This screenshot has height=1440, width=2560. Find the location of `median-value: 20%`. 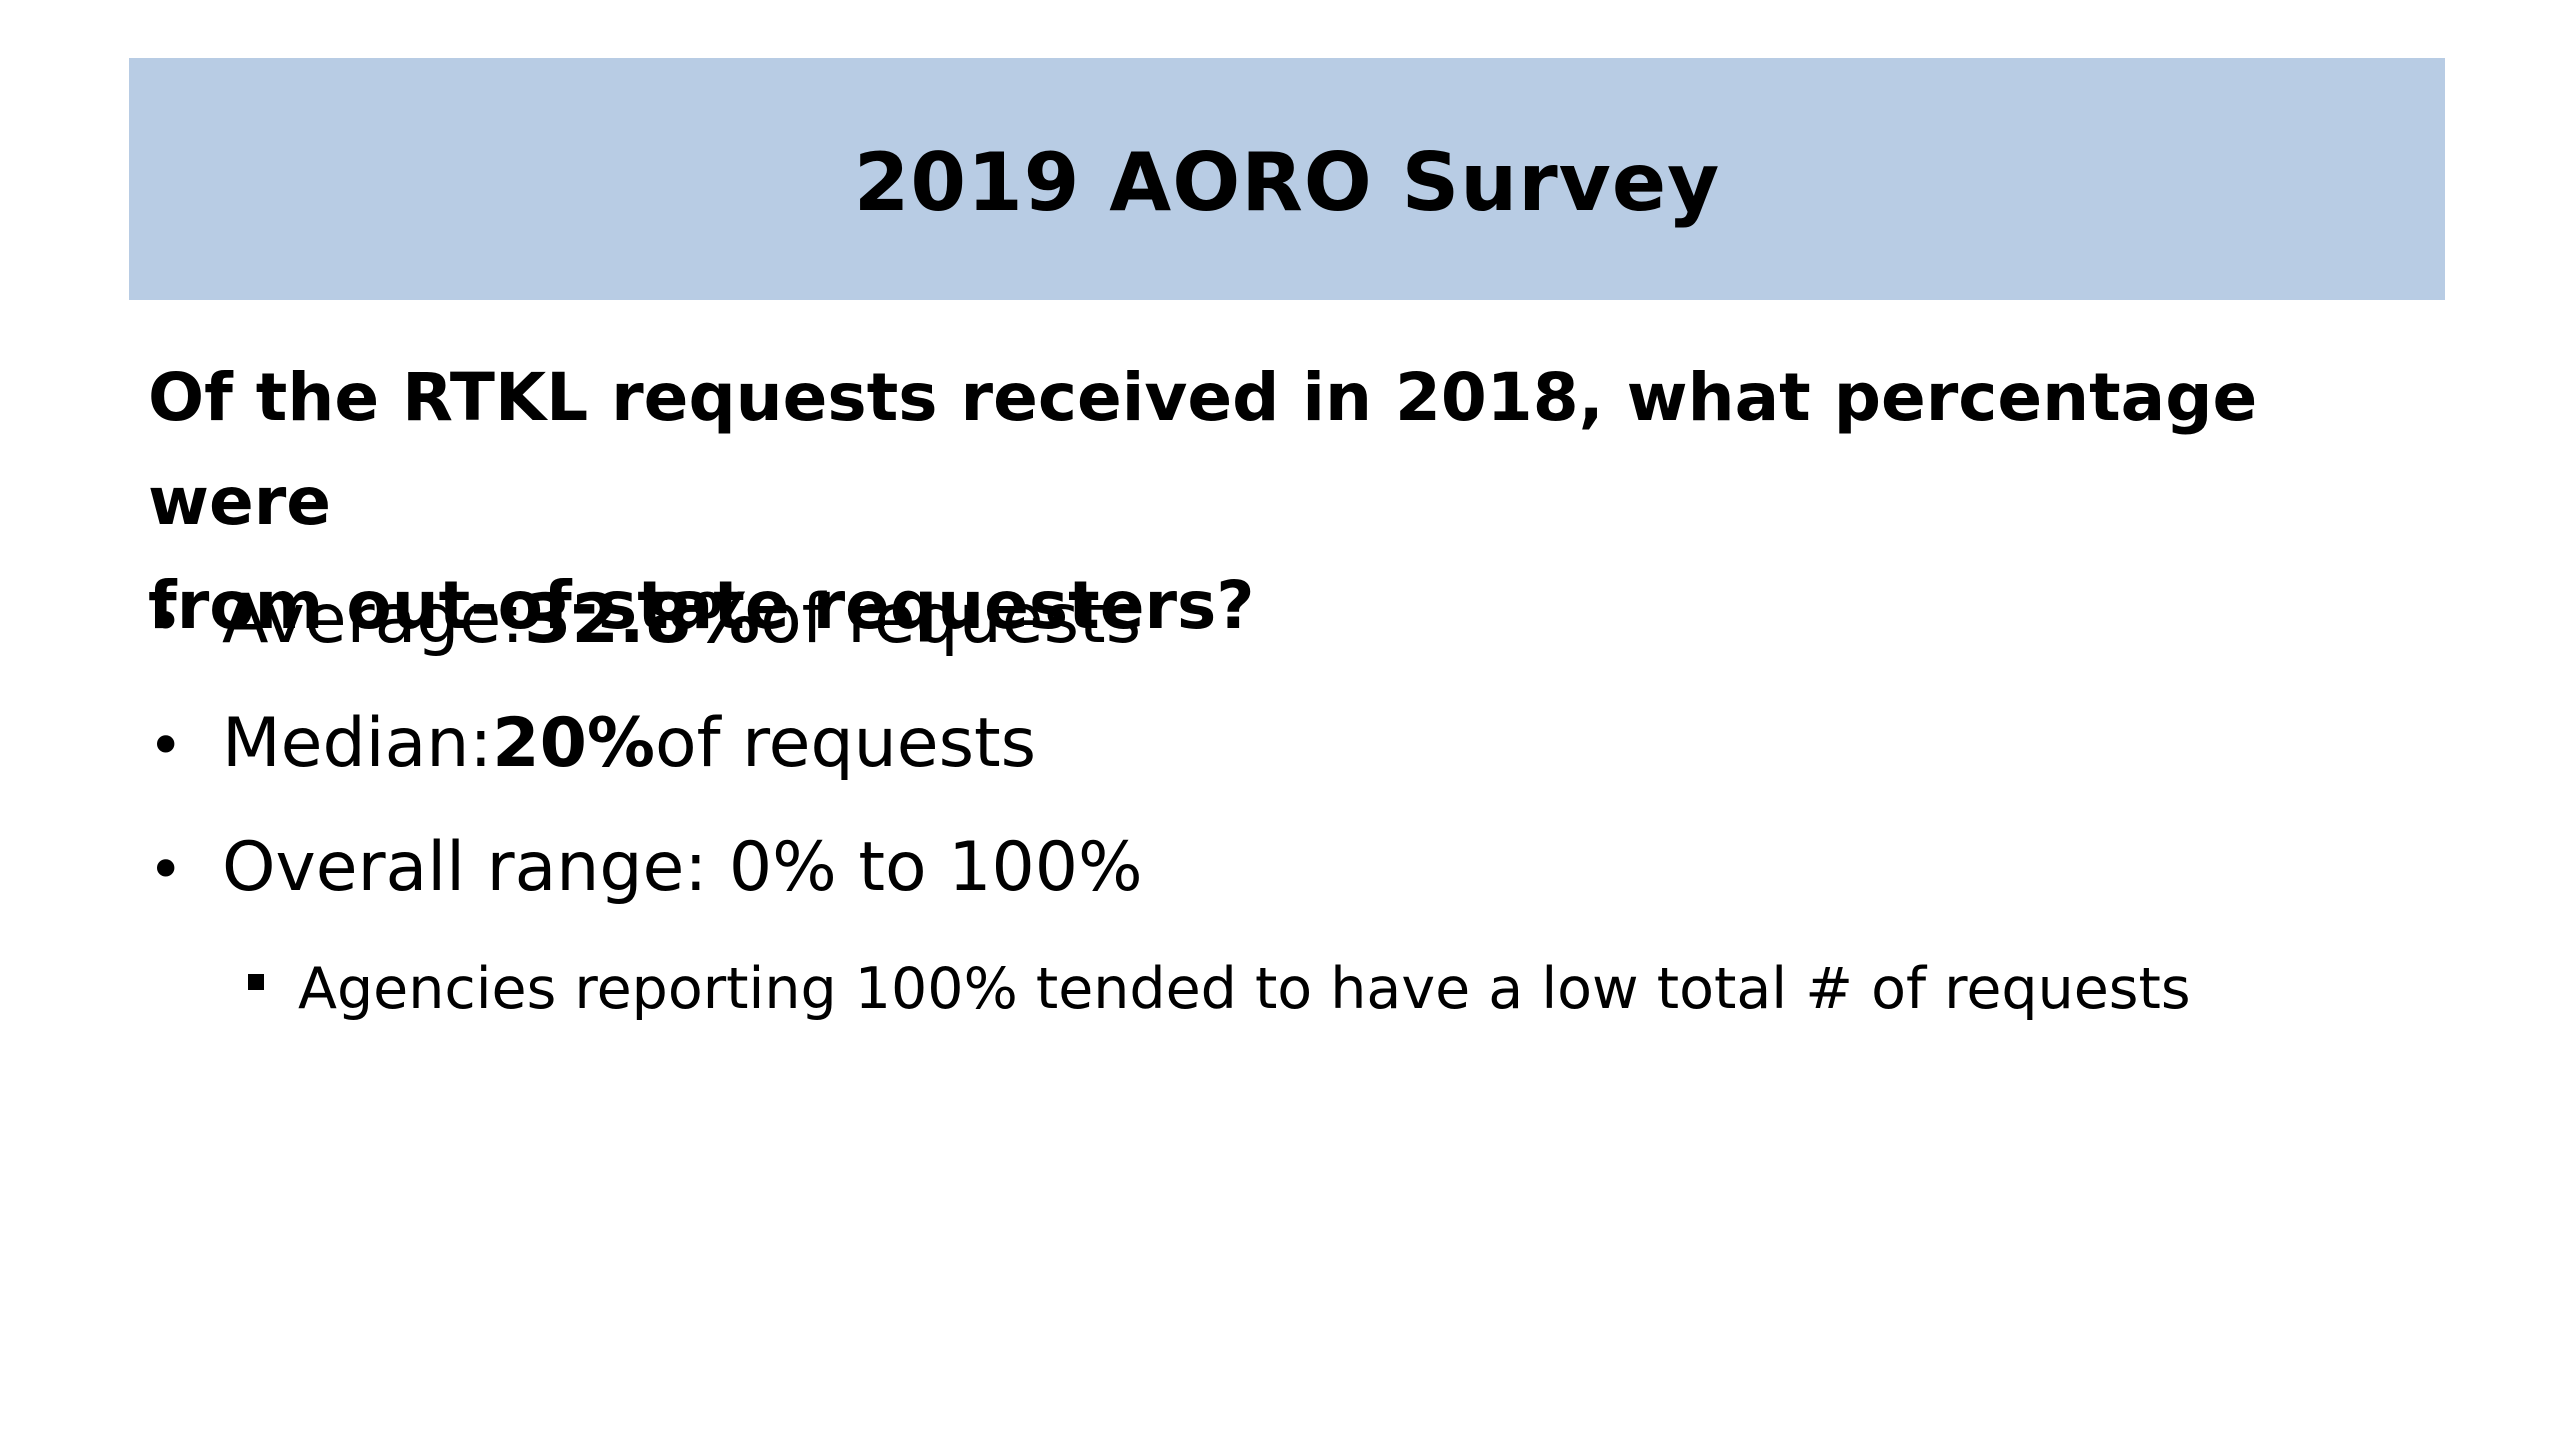

median-value: 20% is located at coordinates (574, 743).